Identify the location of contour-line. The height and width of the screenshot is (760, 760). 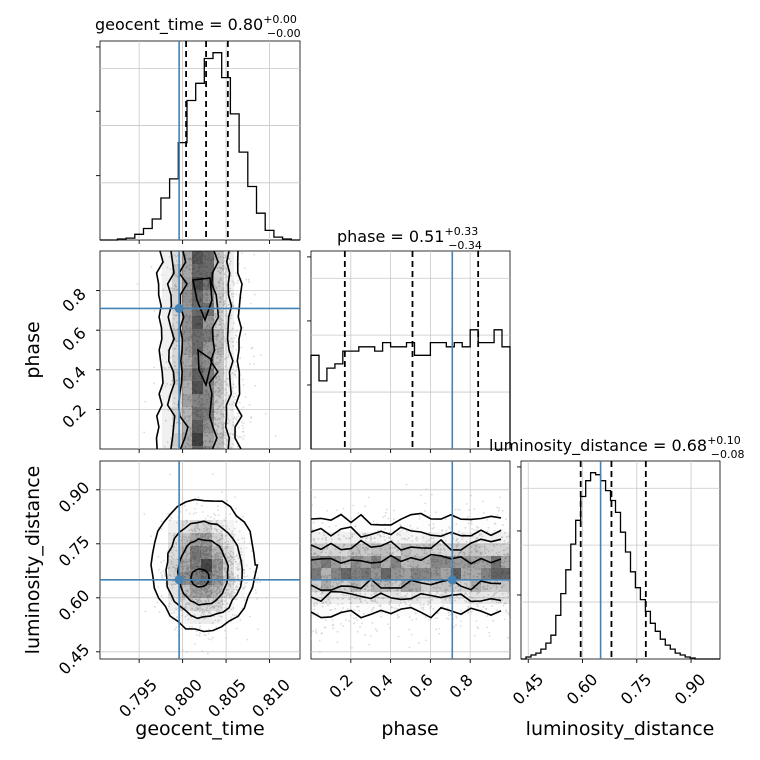
(159, 350).